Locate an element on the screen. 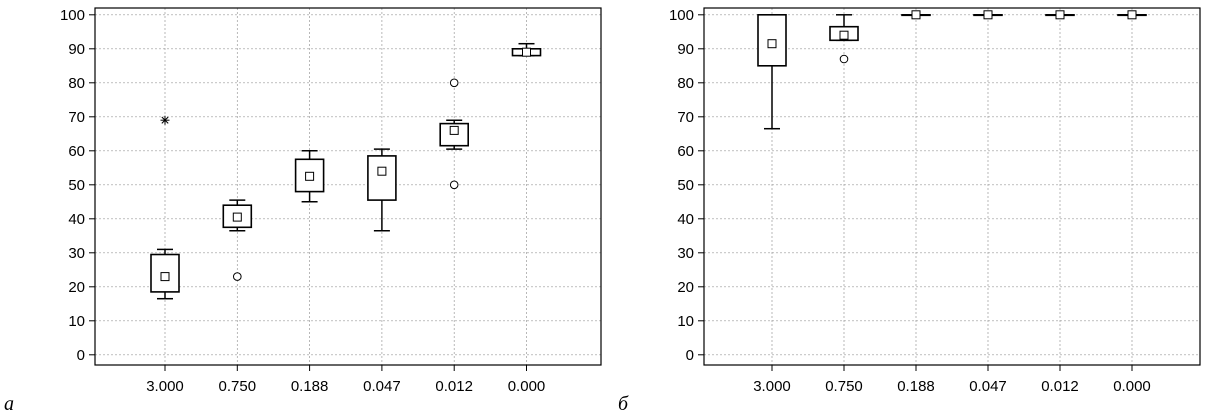 The image size is (1209, 418). panel-label: а is located at coordinates (9, 404).